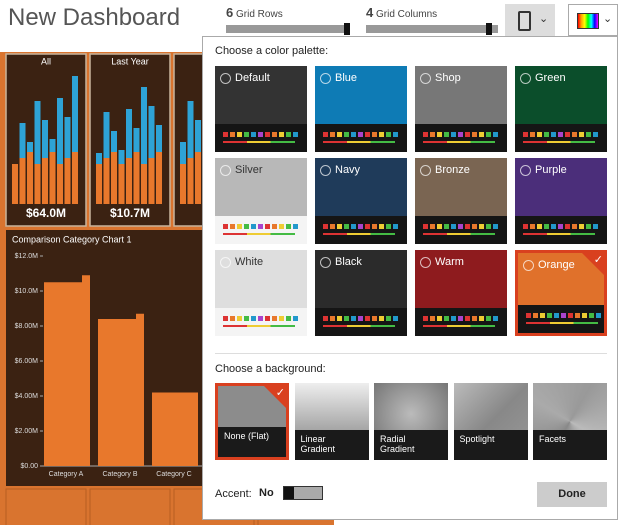 This screenshot has height=525, width=624. I want to click on palette-name: Warm, so click(449, 262).